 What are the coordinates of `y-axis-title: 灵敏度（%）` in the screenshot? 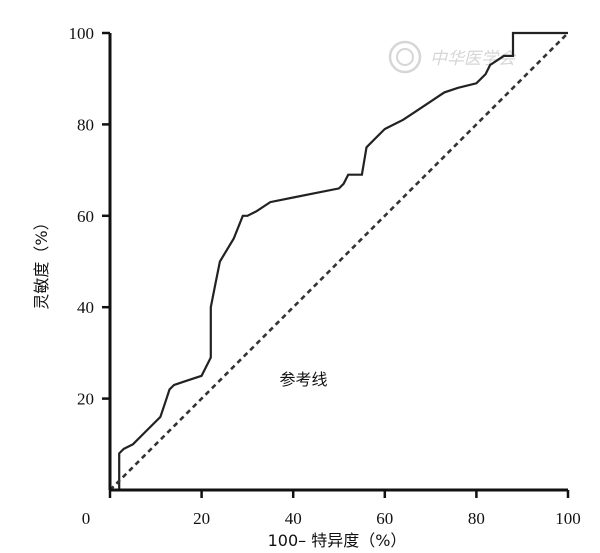 It's located at (41, 261).